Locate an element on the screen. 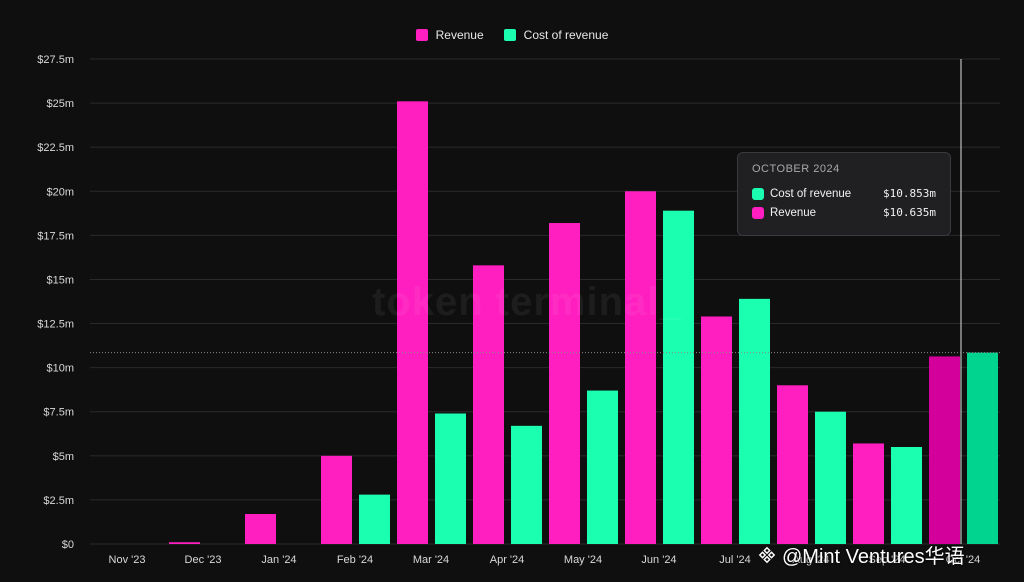  tooltip-title: OCTOBER 2024 is located at coordinates (796, 169).